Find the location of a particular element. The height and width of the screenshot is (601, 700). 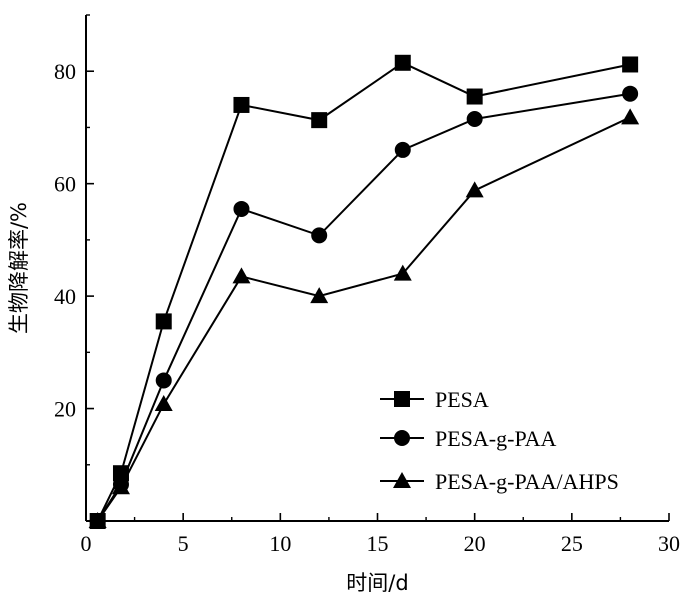

legend-item: PESA-g-PAA is located at coordinates (468, 438).